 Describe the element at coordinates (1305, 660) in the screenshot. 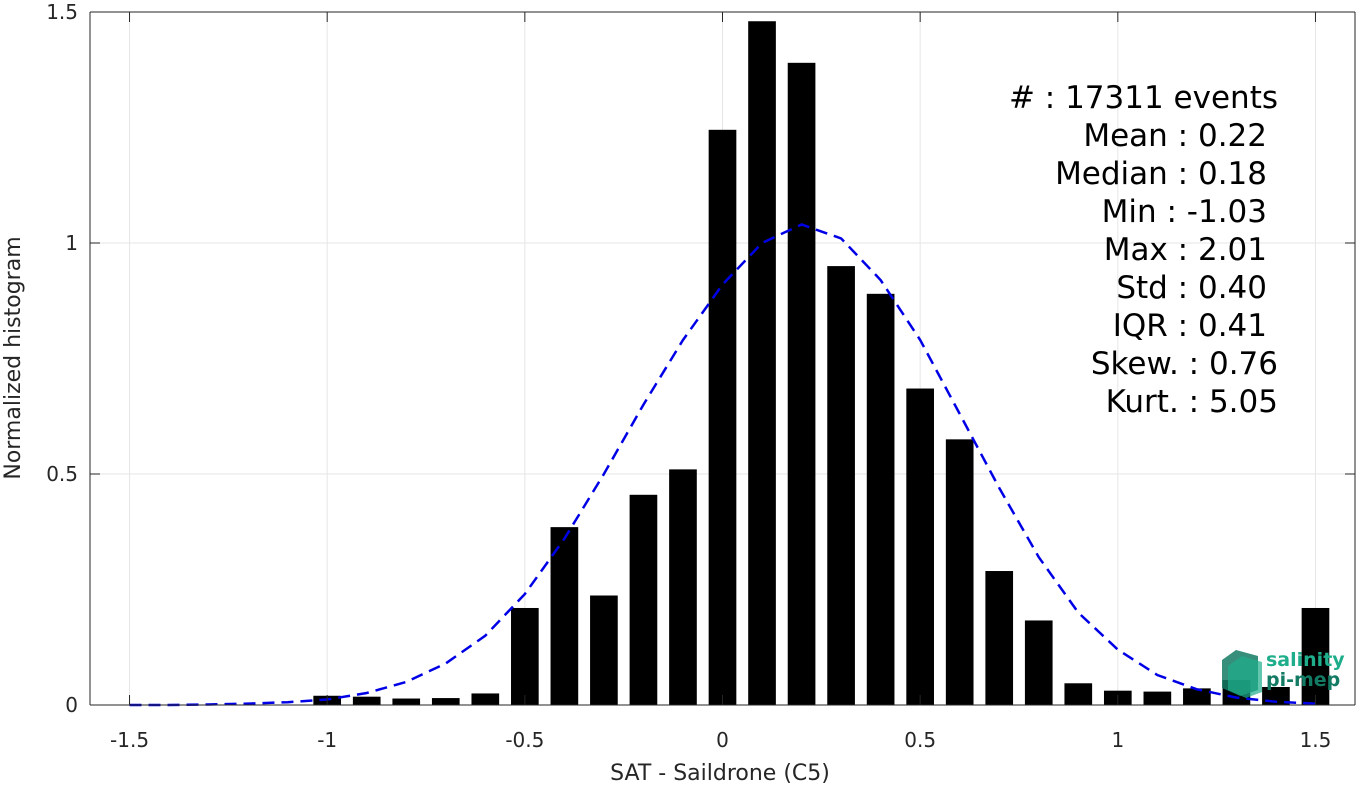

I see `logo-line1: salinity` at that location.